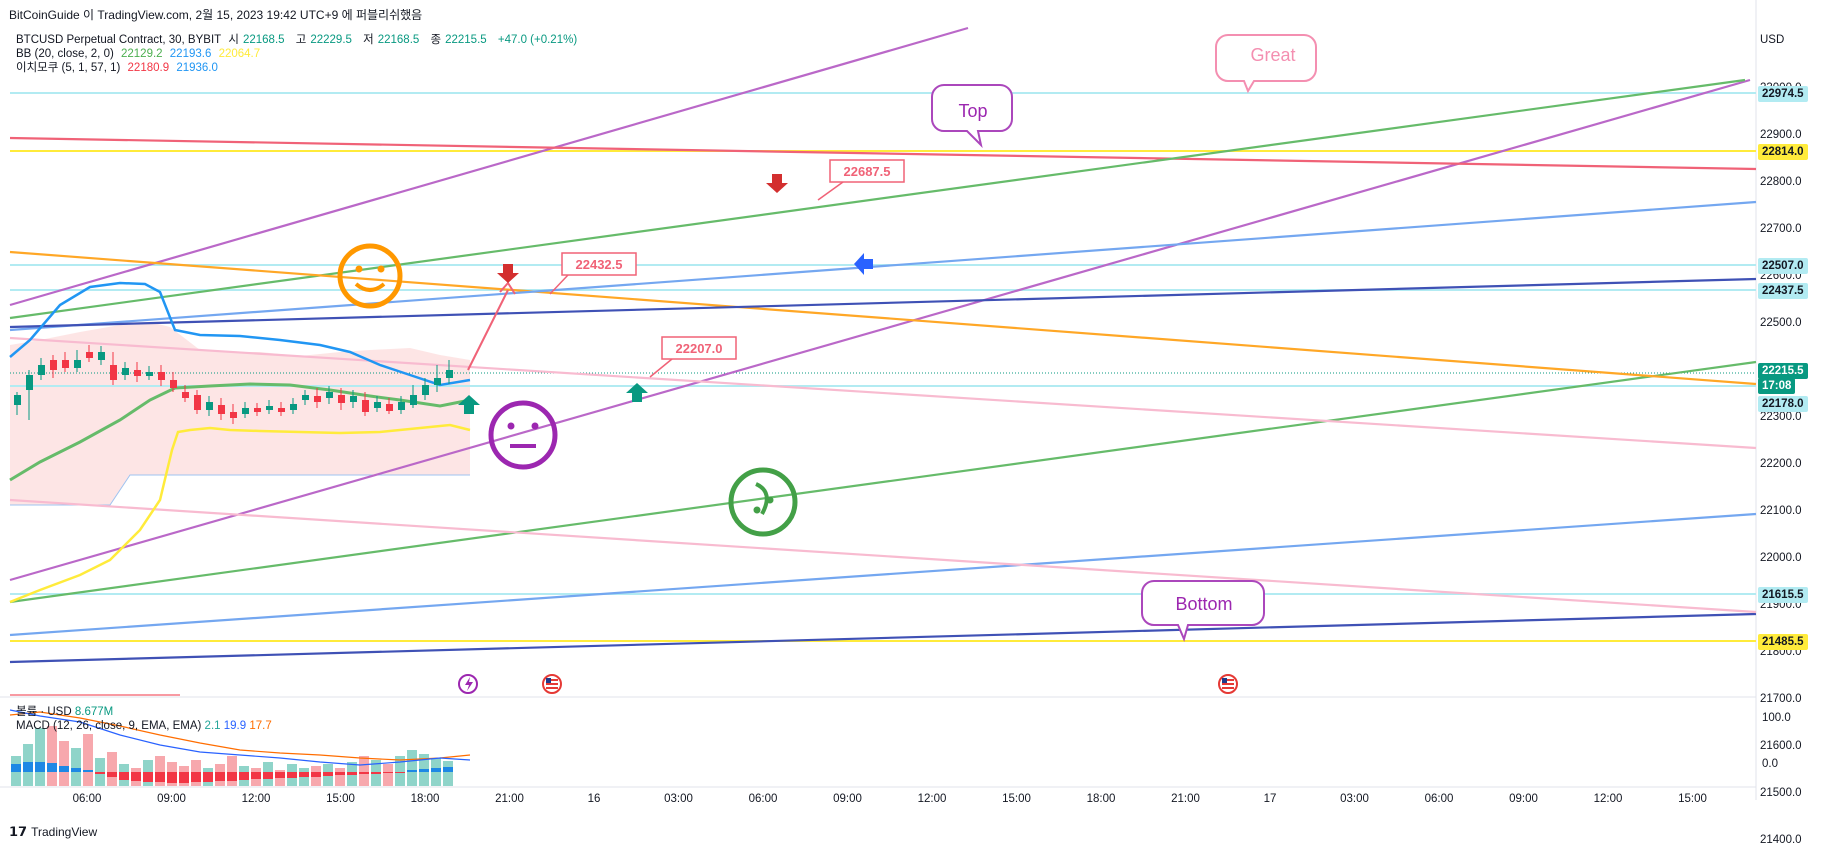  I want to click on price-tick-label: 22700.0, so click(1781, 229).